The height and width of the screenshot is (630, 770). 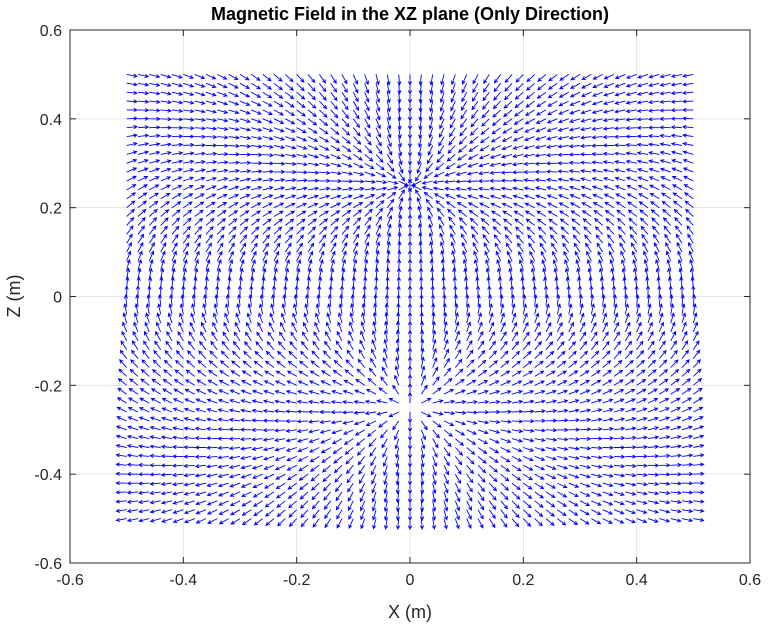 I want to click on x-tick-label: -0.4, so click(x=184, y=580).